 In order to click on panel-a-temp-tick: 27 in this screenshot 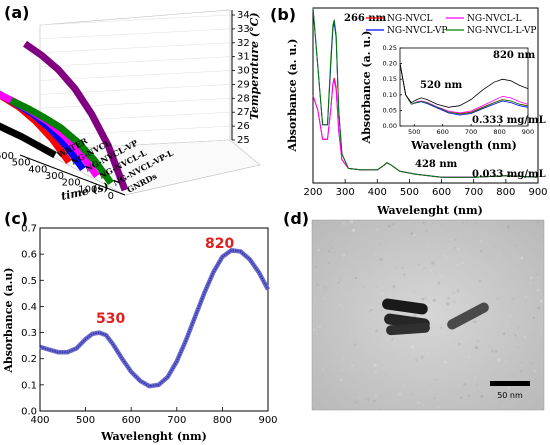, I will do `click(243, 112)`.